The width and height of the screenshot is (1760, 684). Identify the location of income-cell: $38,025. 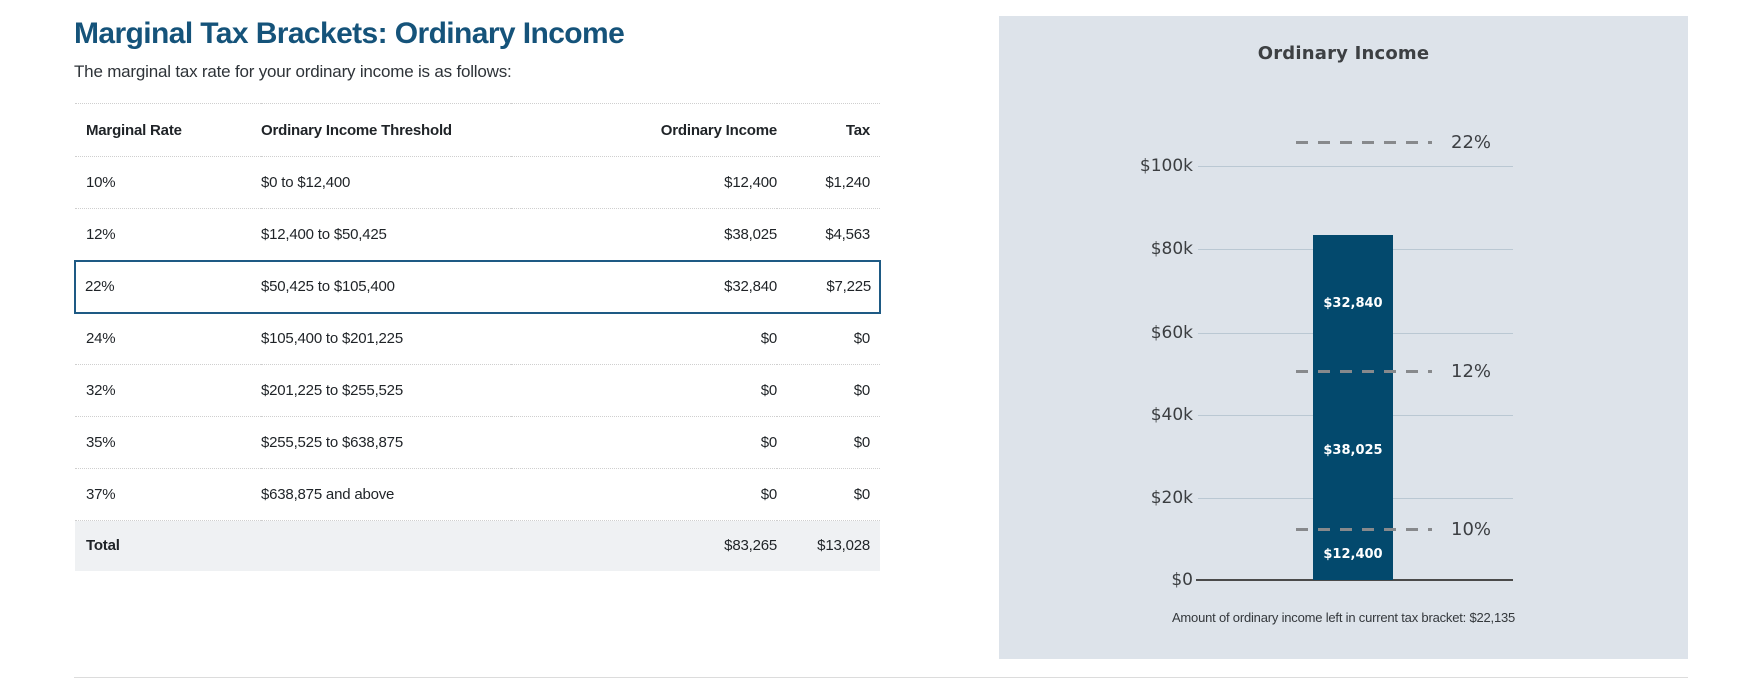
(644, 234).